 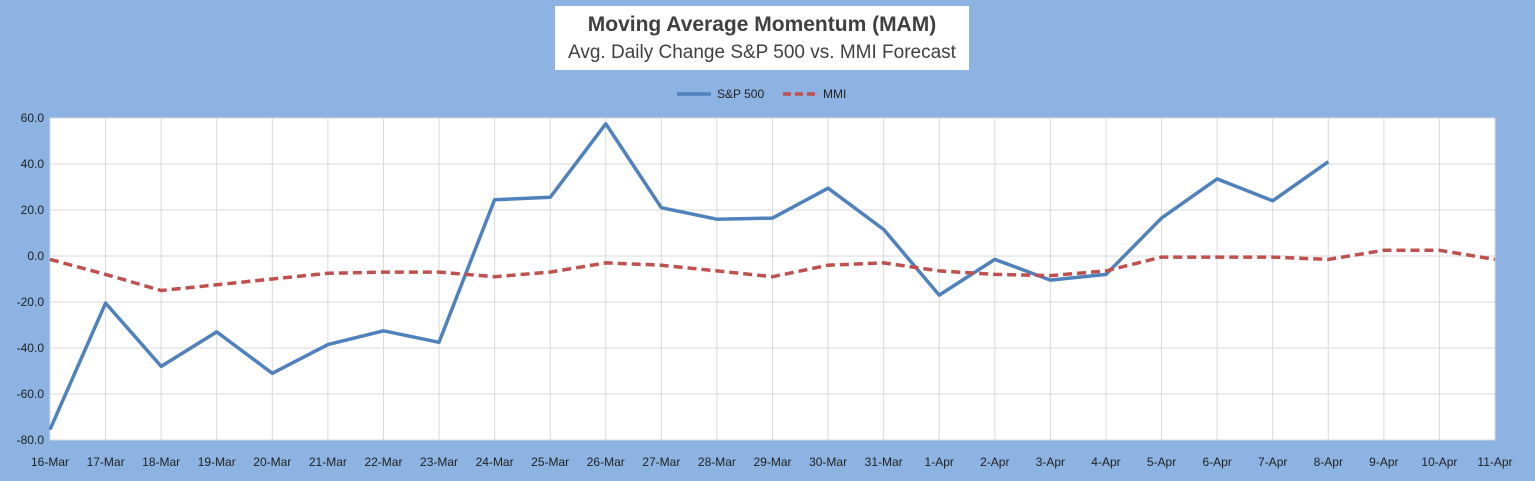 I want to click on x-tick-label: 29-Mar, so click(x=772, y=462).